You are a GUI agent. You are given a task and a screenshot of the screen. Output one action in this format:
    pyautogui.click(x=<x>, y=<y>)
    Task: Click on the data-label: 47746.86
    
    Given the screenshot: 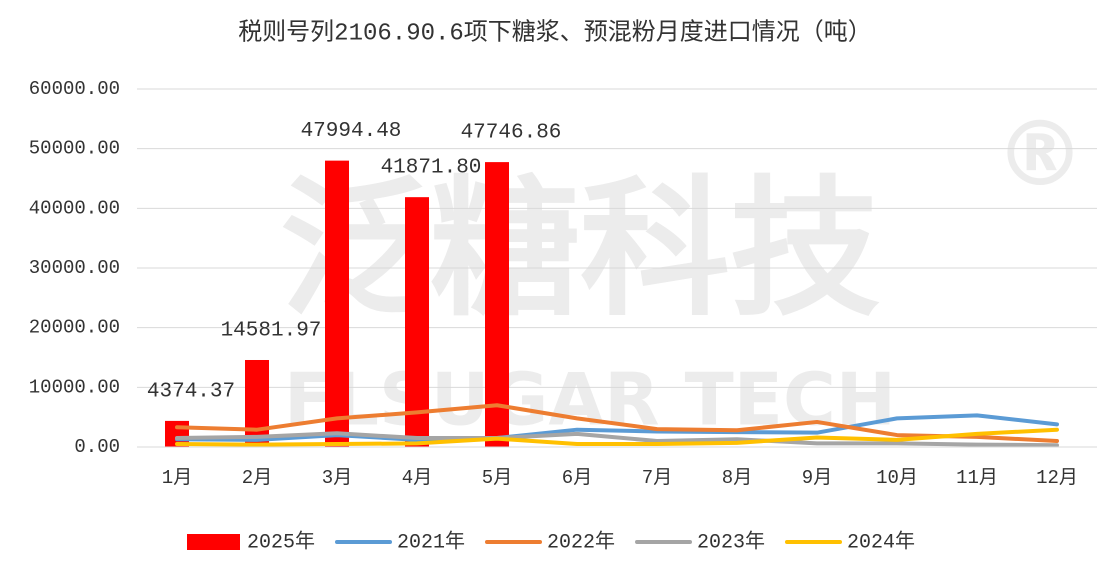 What is the action you would take?
    pyautogui.click(x=511, y=133)
    